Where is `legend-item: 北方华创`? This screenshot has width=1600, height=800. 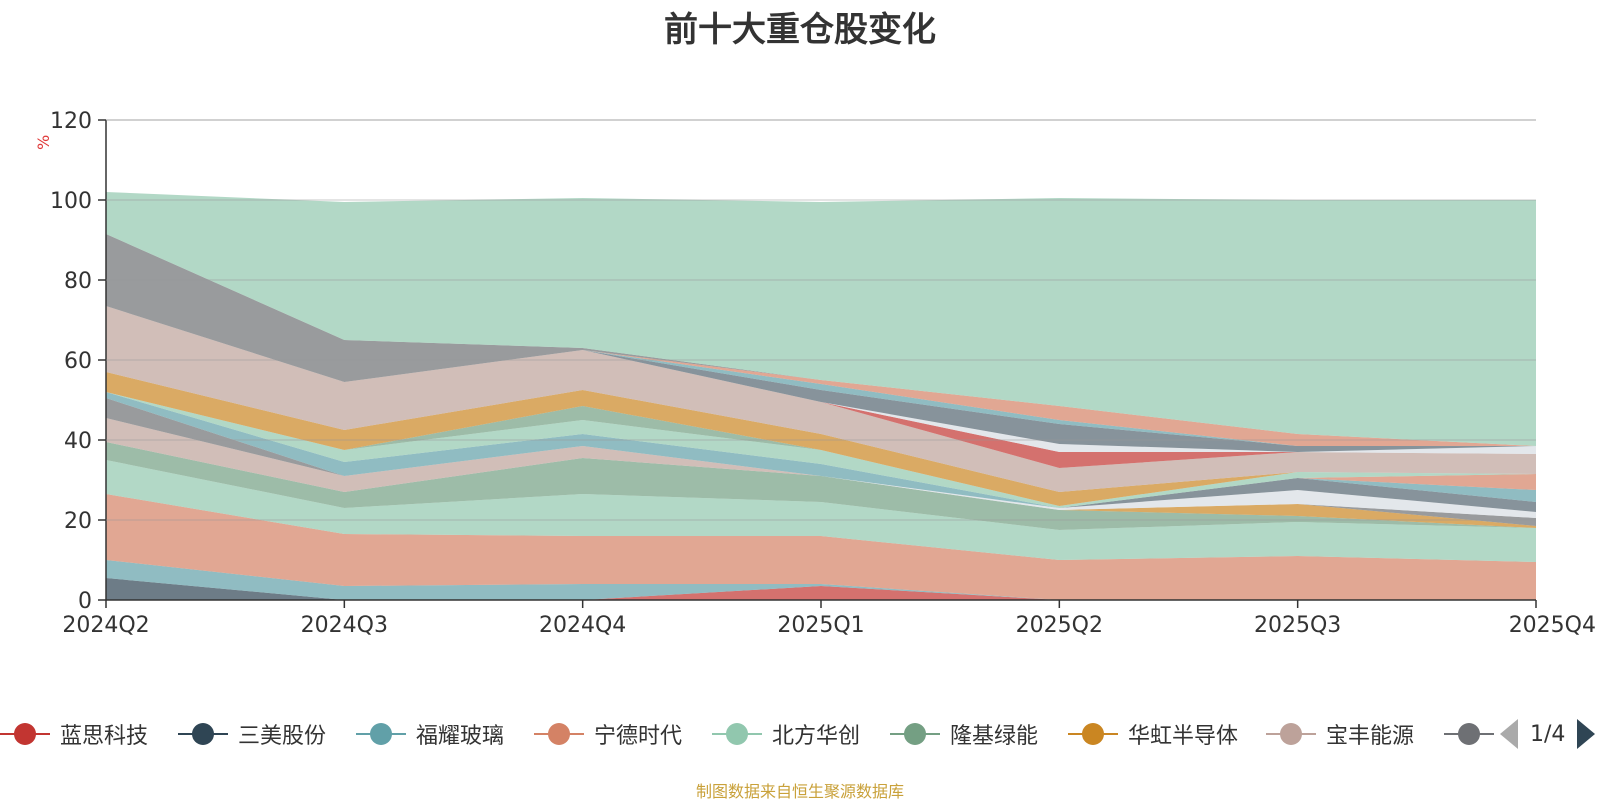 legend-item: 北方华创 is located at coordinates (786, 734).